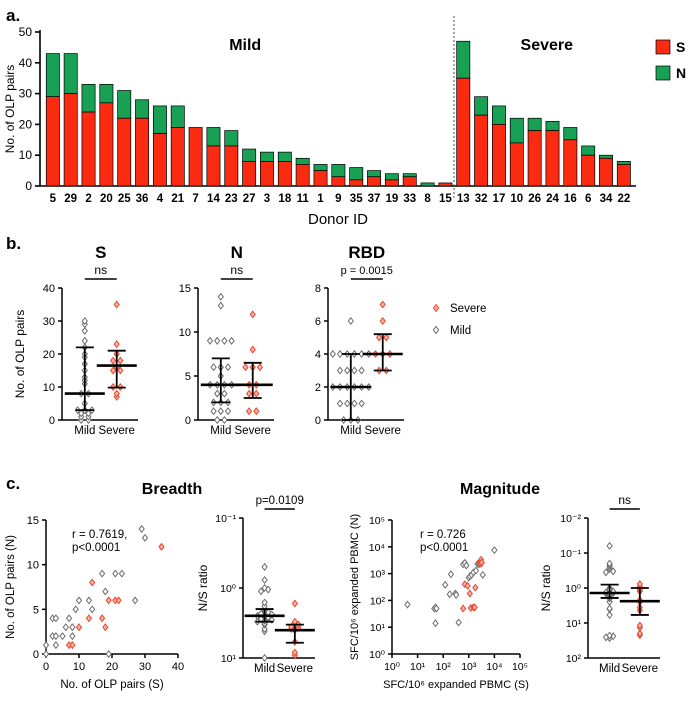  What do you see at coordinates (14, 243) in the screenshot?
I see `panel-b-letter: b.` at bounding box center [14, 243].